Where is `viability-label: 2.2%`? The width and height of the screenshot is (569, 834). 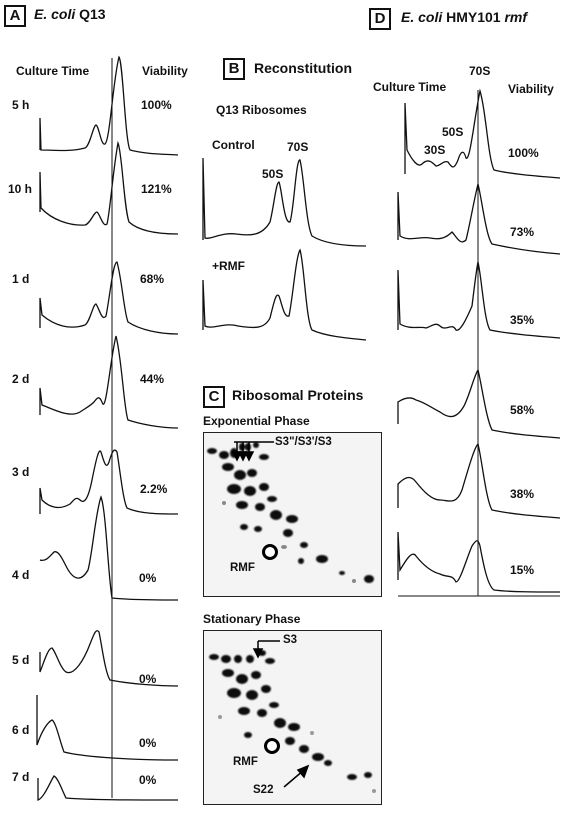 viability-label: 2.2% is located at coordinates (154, 489).